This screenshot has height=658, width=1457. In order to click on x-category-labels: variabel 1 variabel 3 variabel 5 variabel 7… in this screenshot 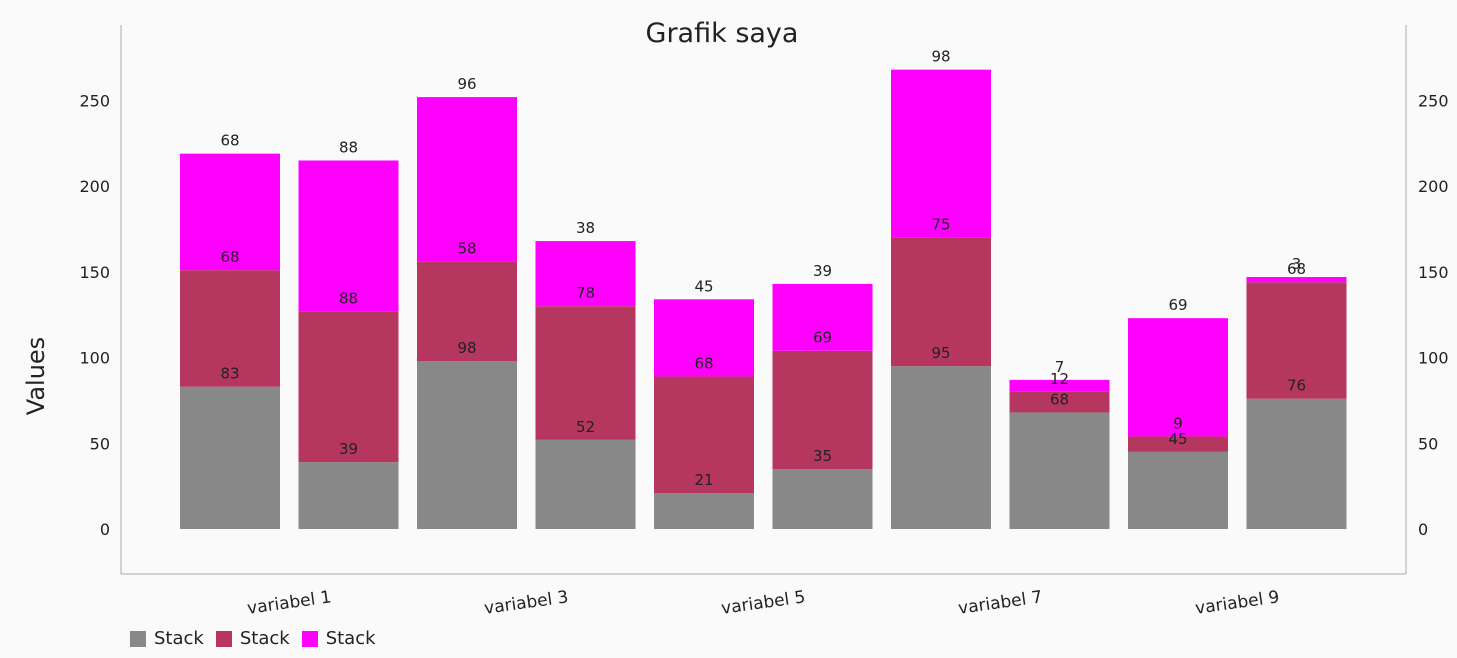, I will do `click(763, 603)`.